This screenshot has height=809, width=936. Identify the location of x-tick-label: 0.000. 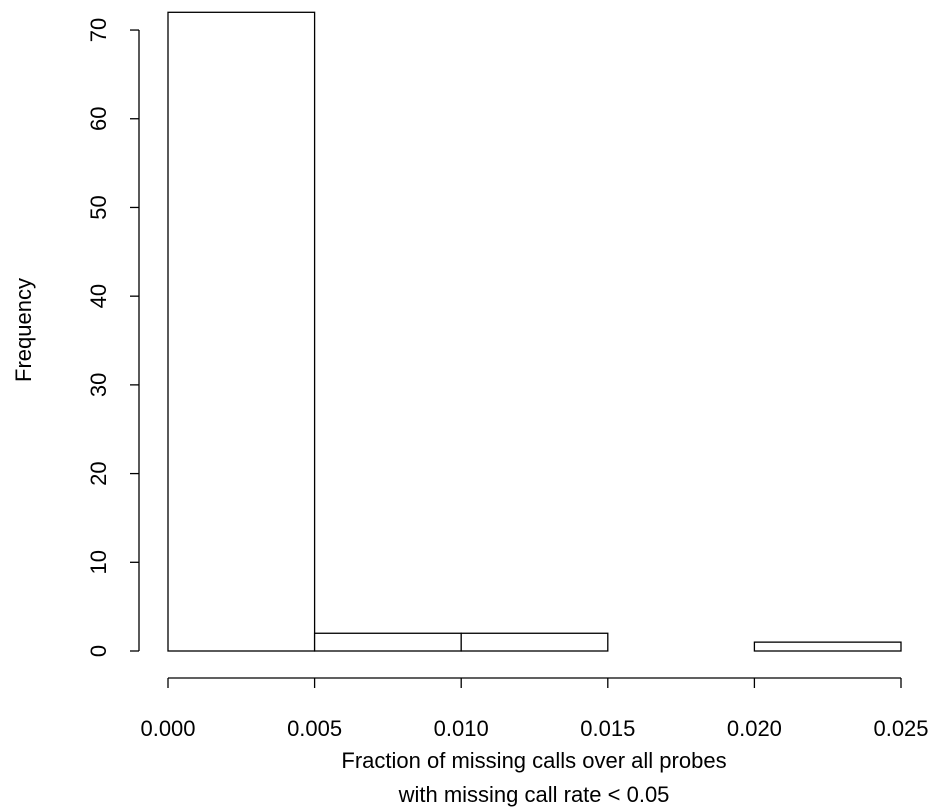
(167, 728).